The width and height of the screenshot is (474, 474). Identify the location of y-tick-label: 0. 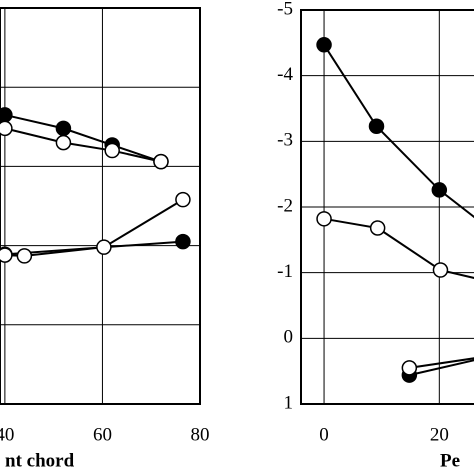
(289, 337).